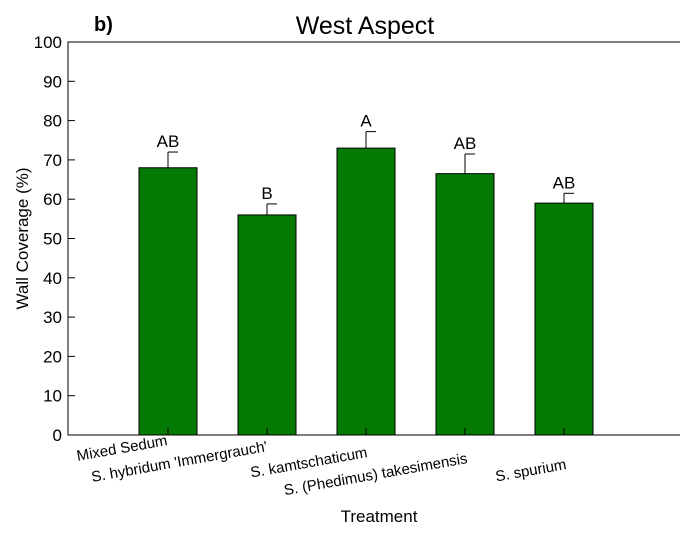  What do you see at coordinates (48, 42) in the screenshot?
I see `y-tick-label: 100` at bounding box center [48, 42].